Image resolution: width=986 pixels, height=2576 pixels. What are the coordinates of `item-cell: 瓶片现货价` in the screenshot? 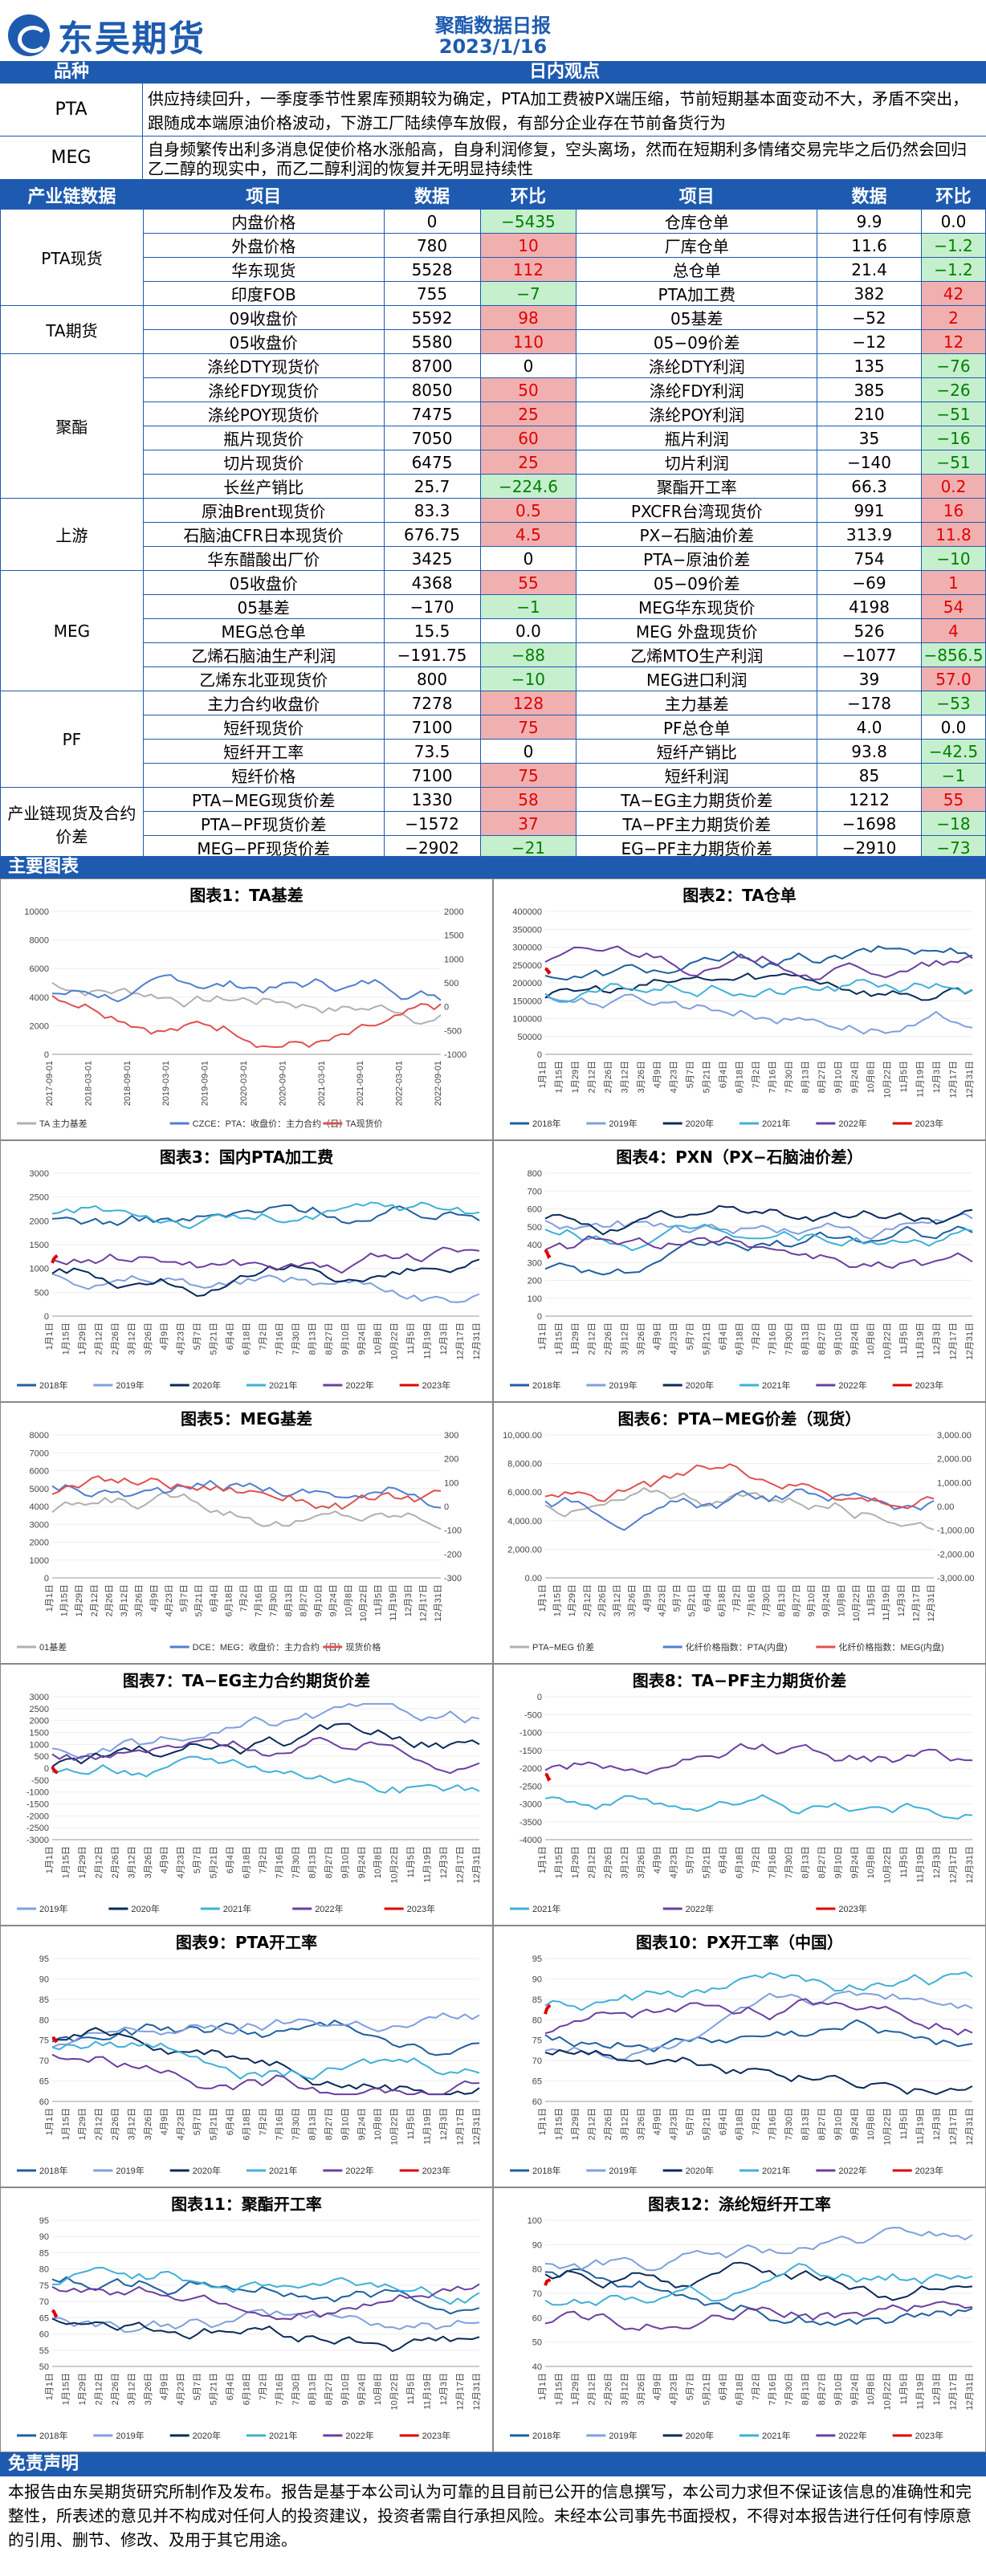 It's located at (263, 438).